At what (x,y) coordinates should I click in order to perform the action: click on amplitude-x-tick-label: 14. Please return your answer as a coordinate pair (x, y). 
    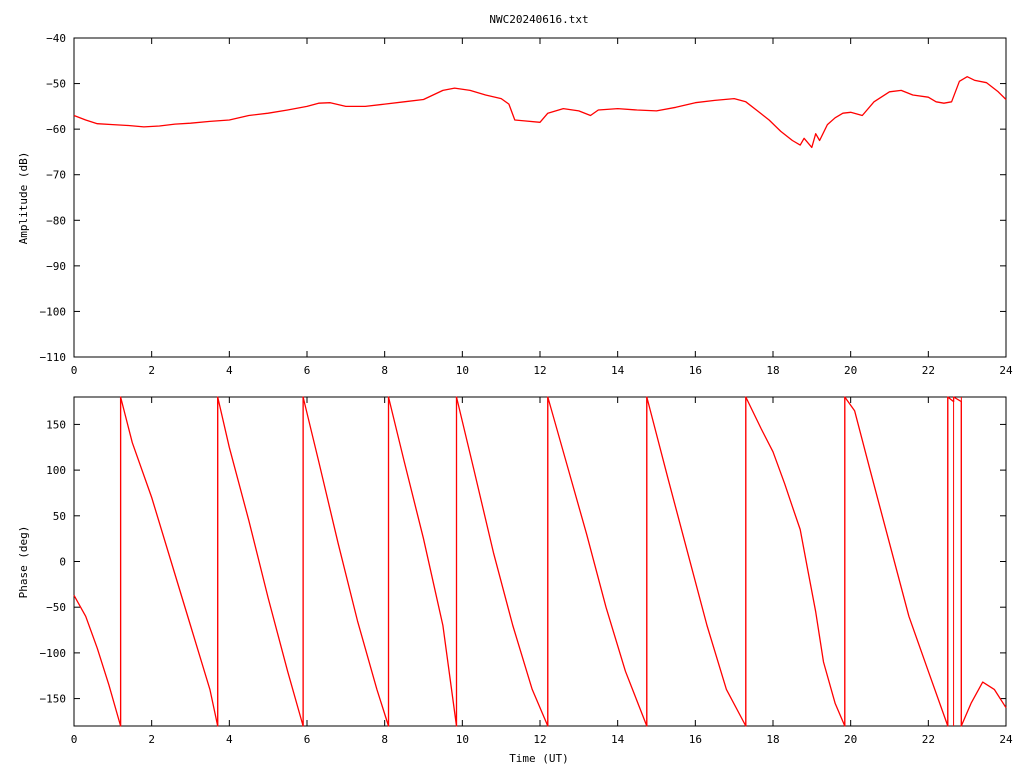
    Looking at the image, I should click on (618, 370).